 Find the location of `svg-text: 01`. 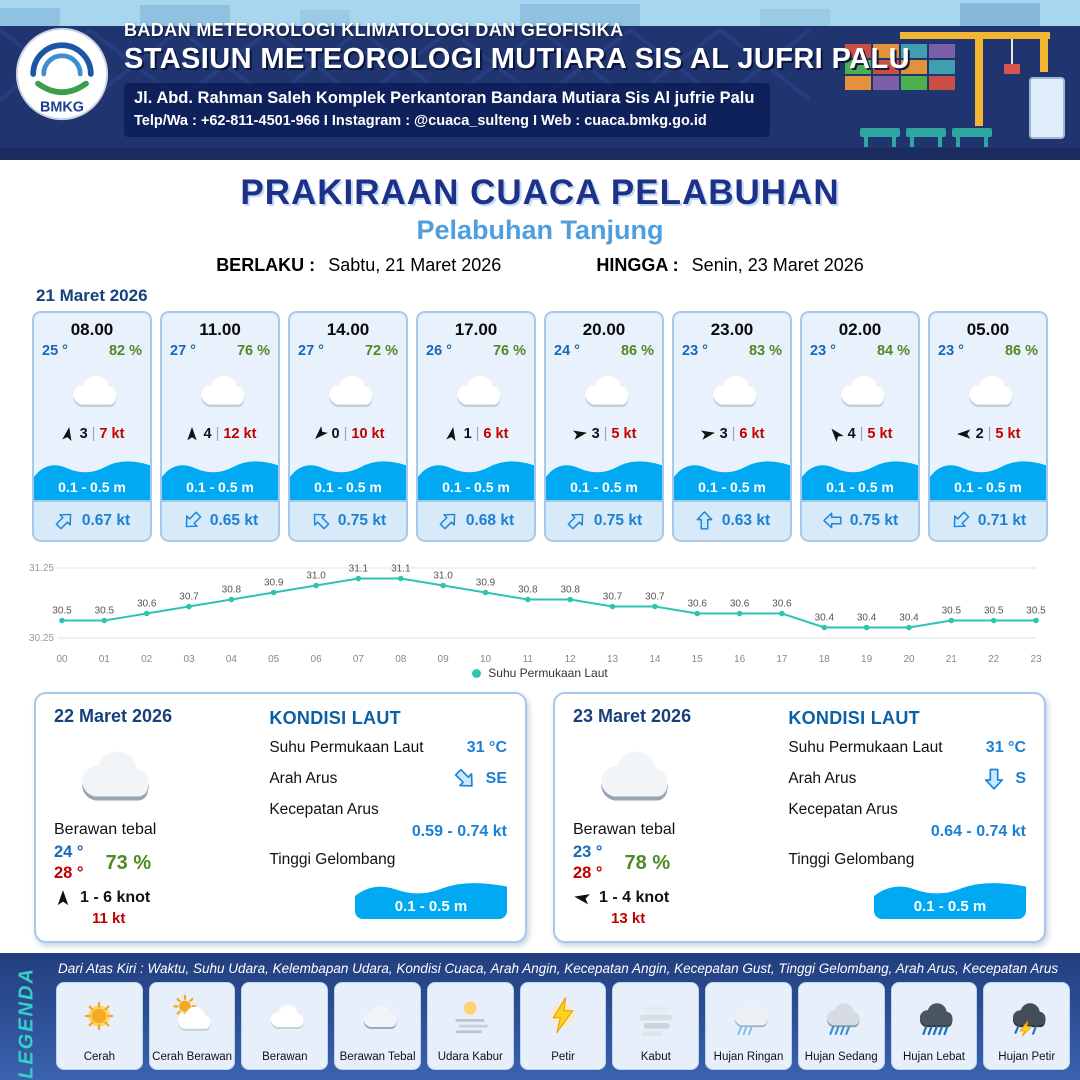

svg-text: 01 is located at coordinates (105, 659).